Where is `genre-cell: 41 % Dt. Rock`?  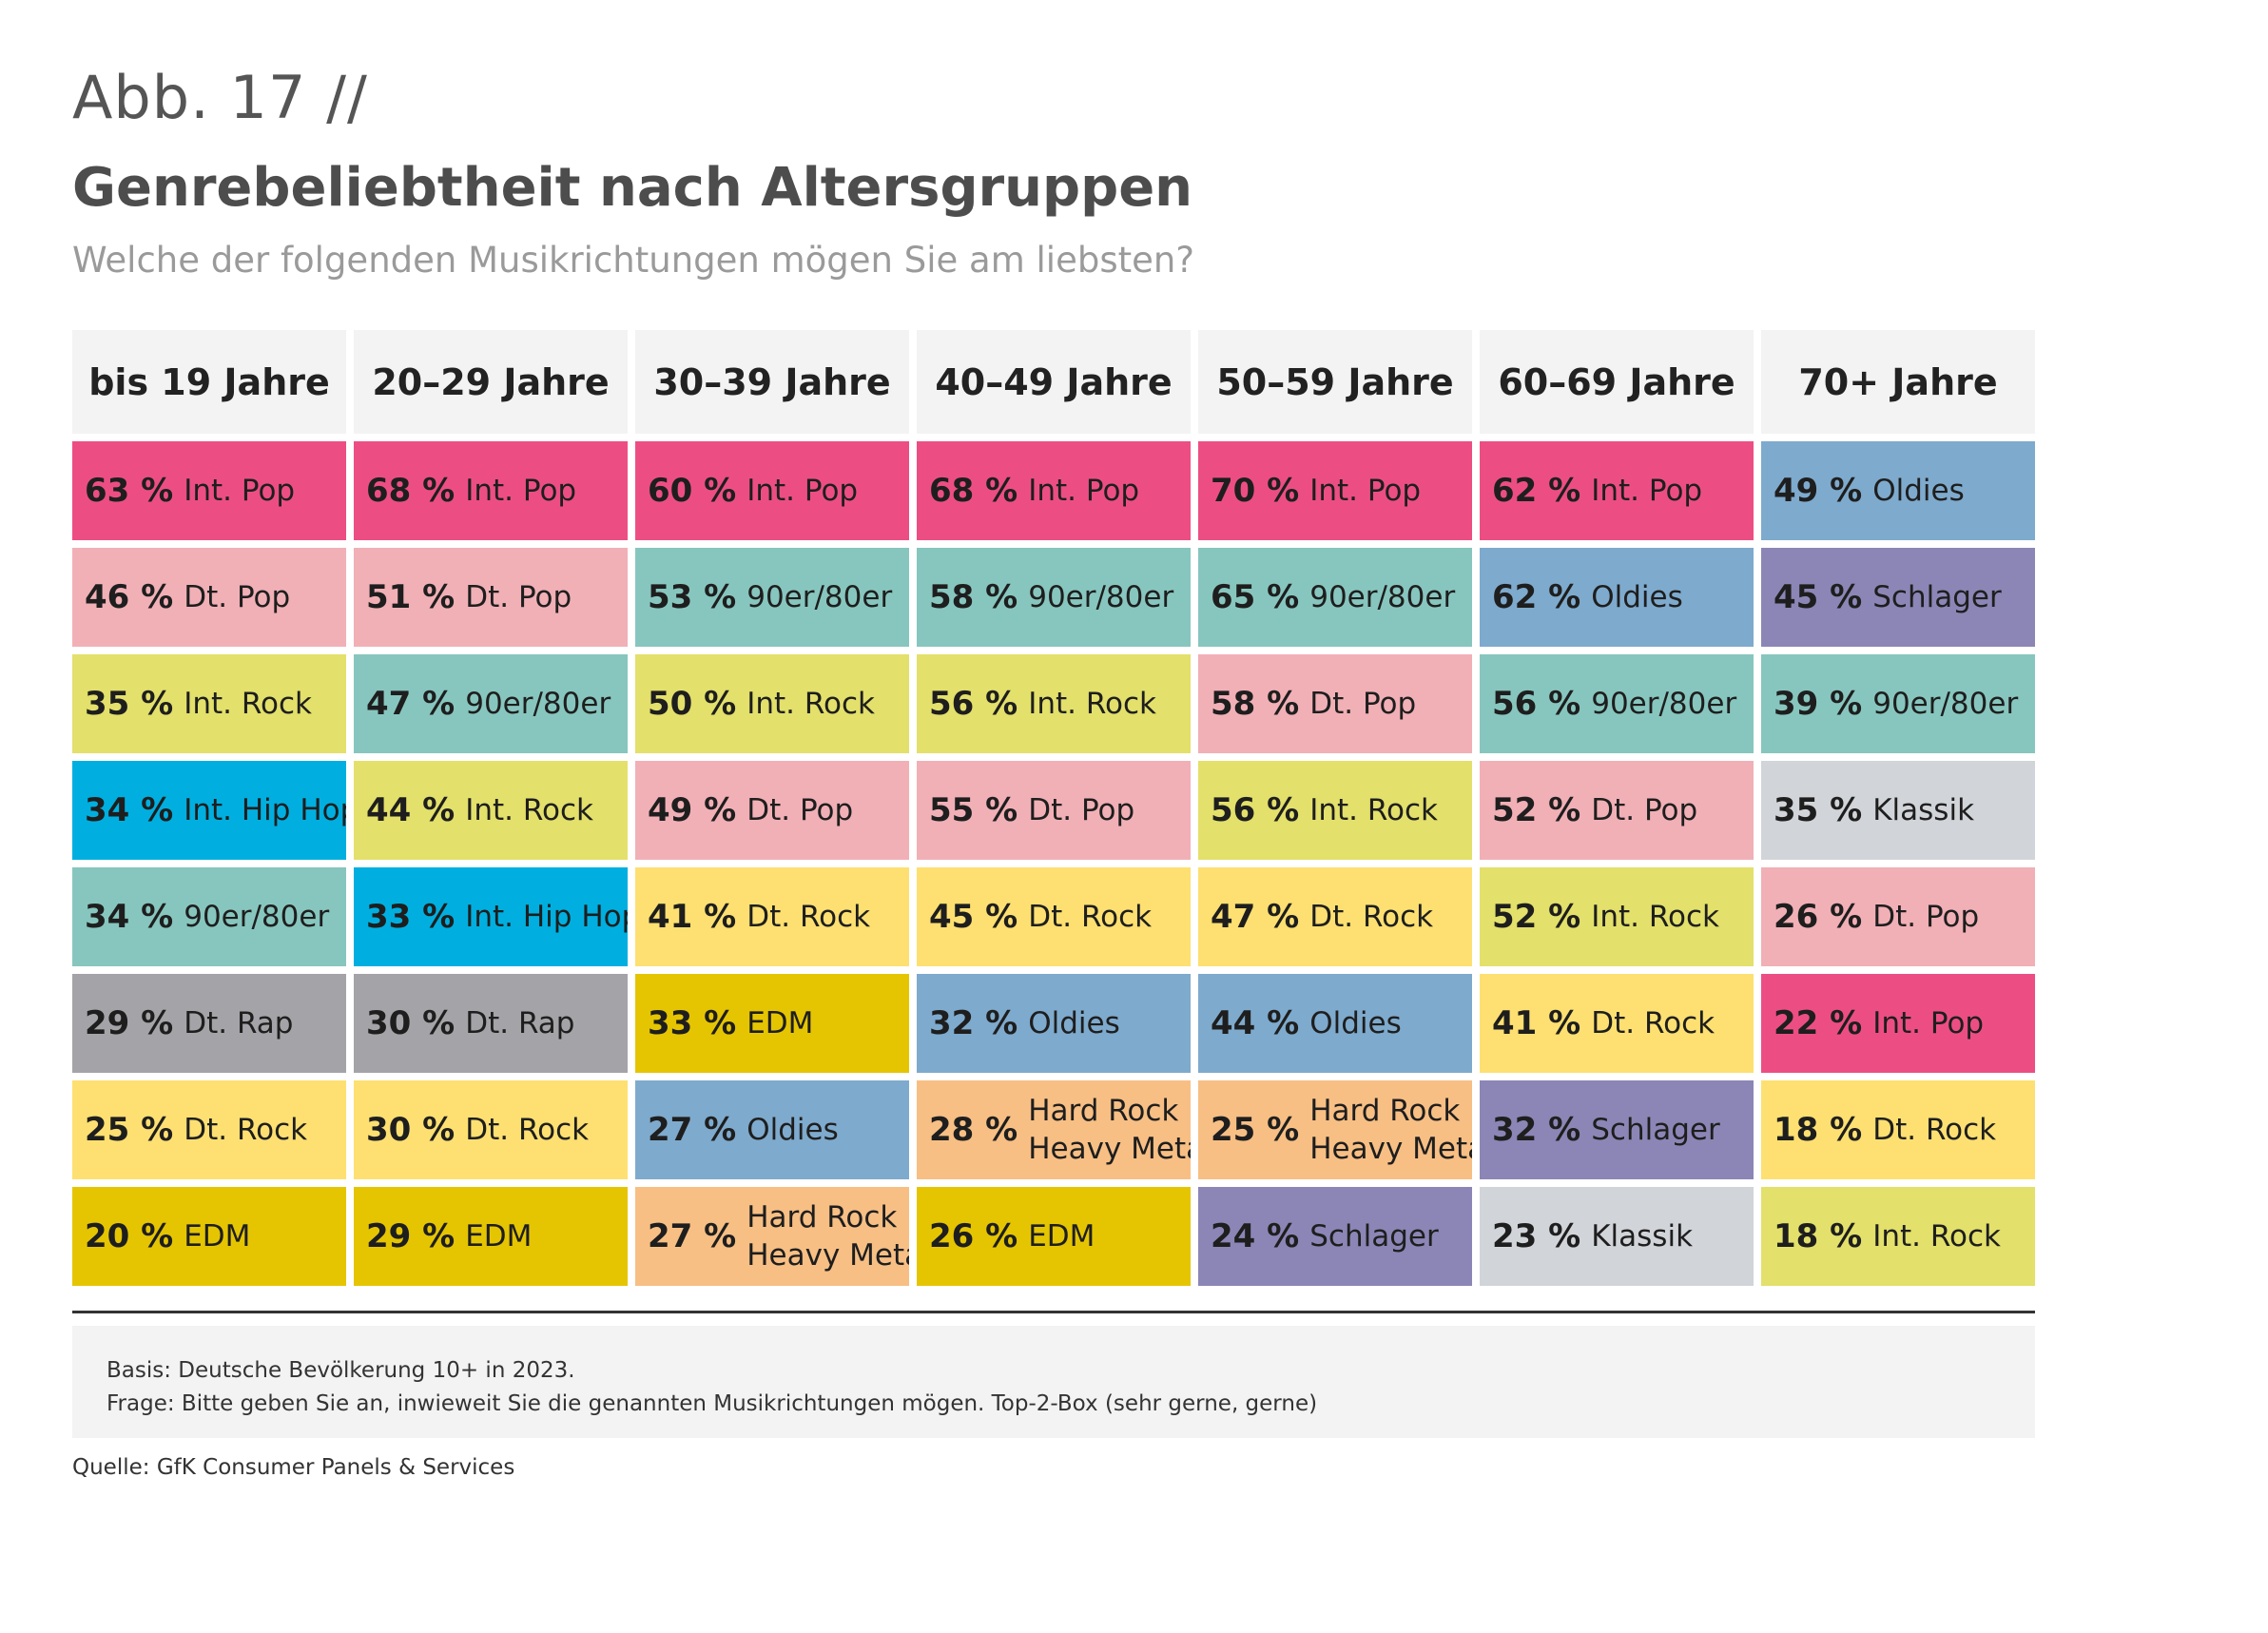
genre-cell: 41 % Dt. Rock is located at coordinates (772, 917).